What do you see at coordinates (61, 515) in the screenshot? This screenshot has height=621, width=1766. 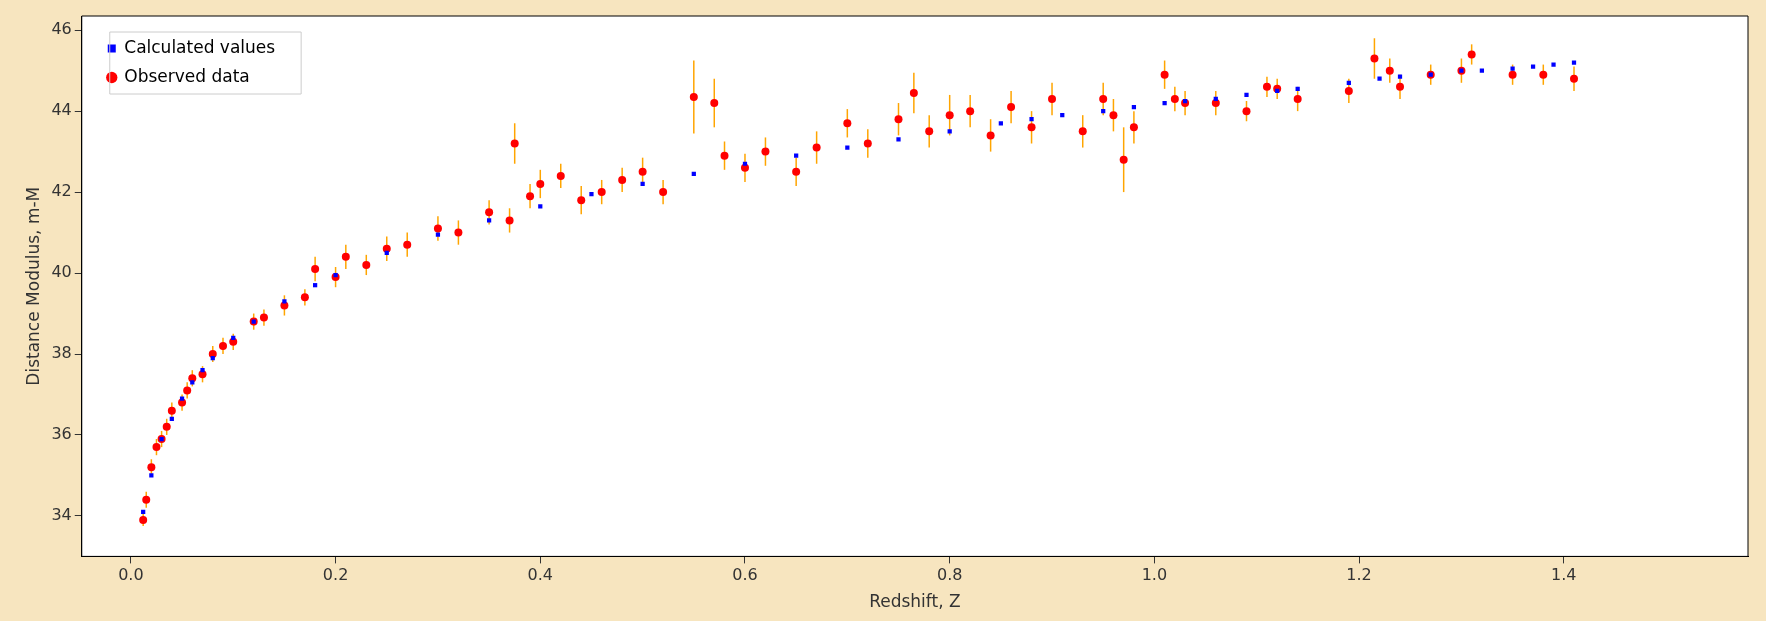 I see `y-tick-label: 34` at bounding box center [61, 515].